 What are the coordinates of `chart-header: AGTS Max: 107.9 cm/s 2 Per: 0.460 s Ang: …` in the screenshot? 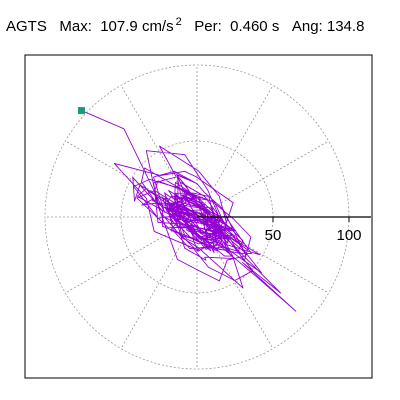 It's located at (185, 25).